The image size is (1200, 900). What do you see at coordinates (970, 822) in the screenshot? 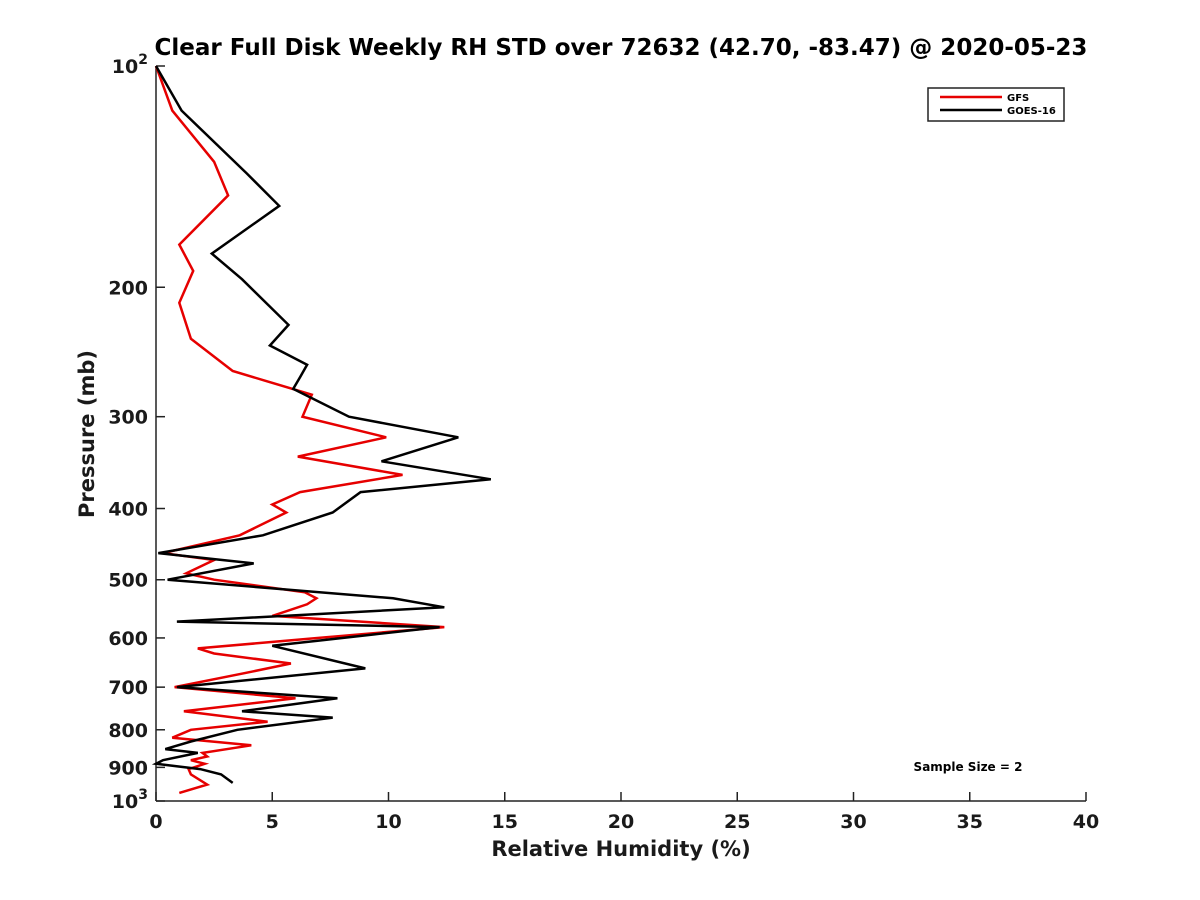
I see `x-tick-label: 35` at bounding box center [970, 822].